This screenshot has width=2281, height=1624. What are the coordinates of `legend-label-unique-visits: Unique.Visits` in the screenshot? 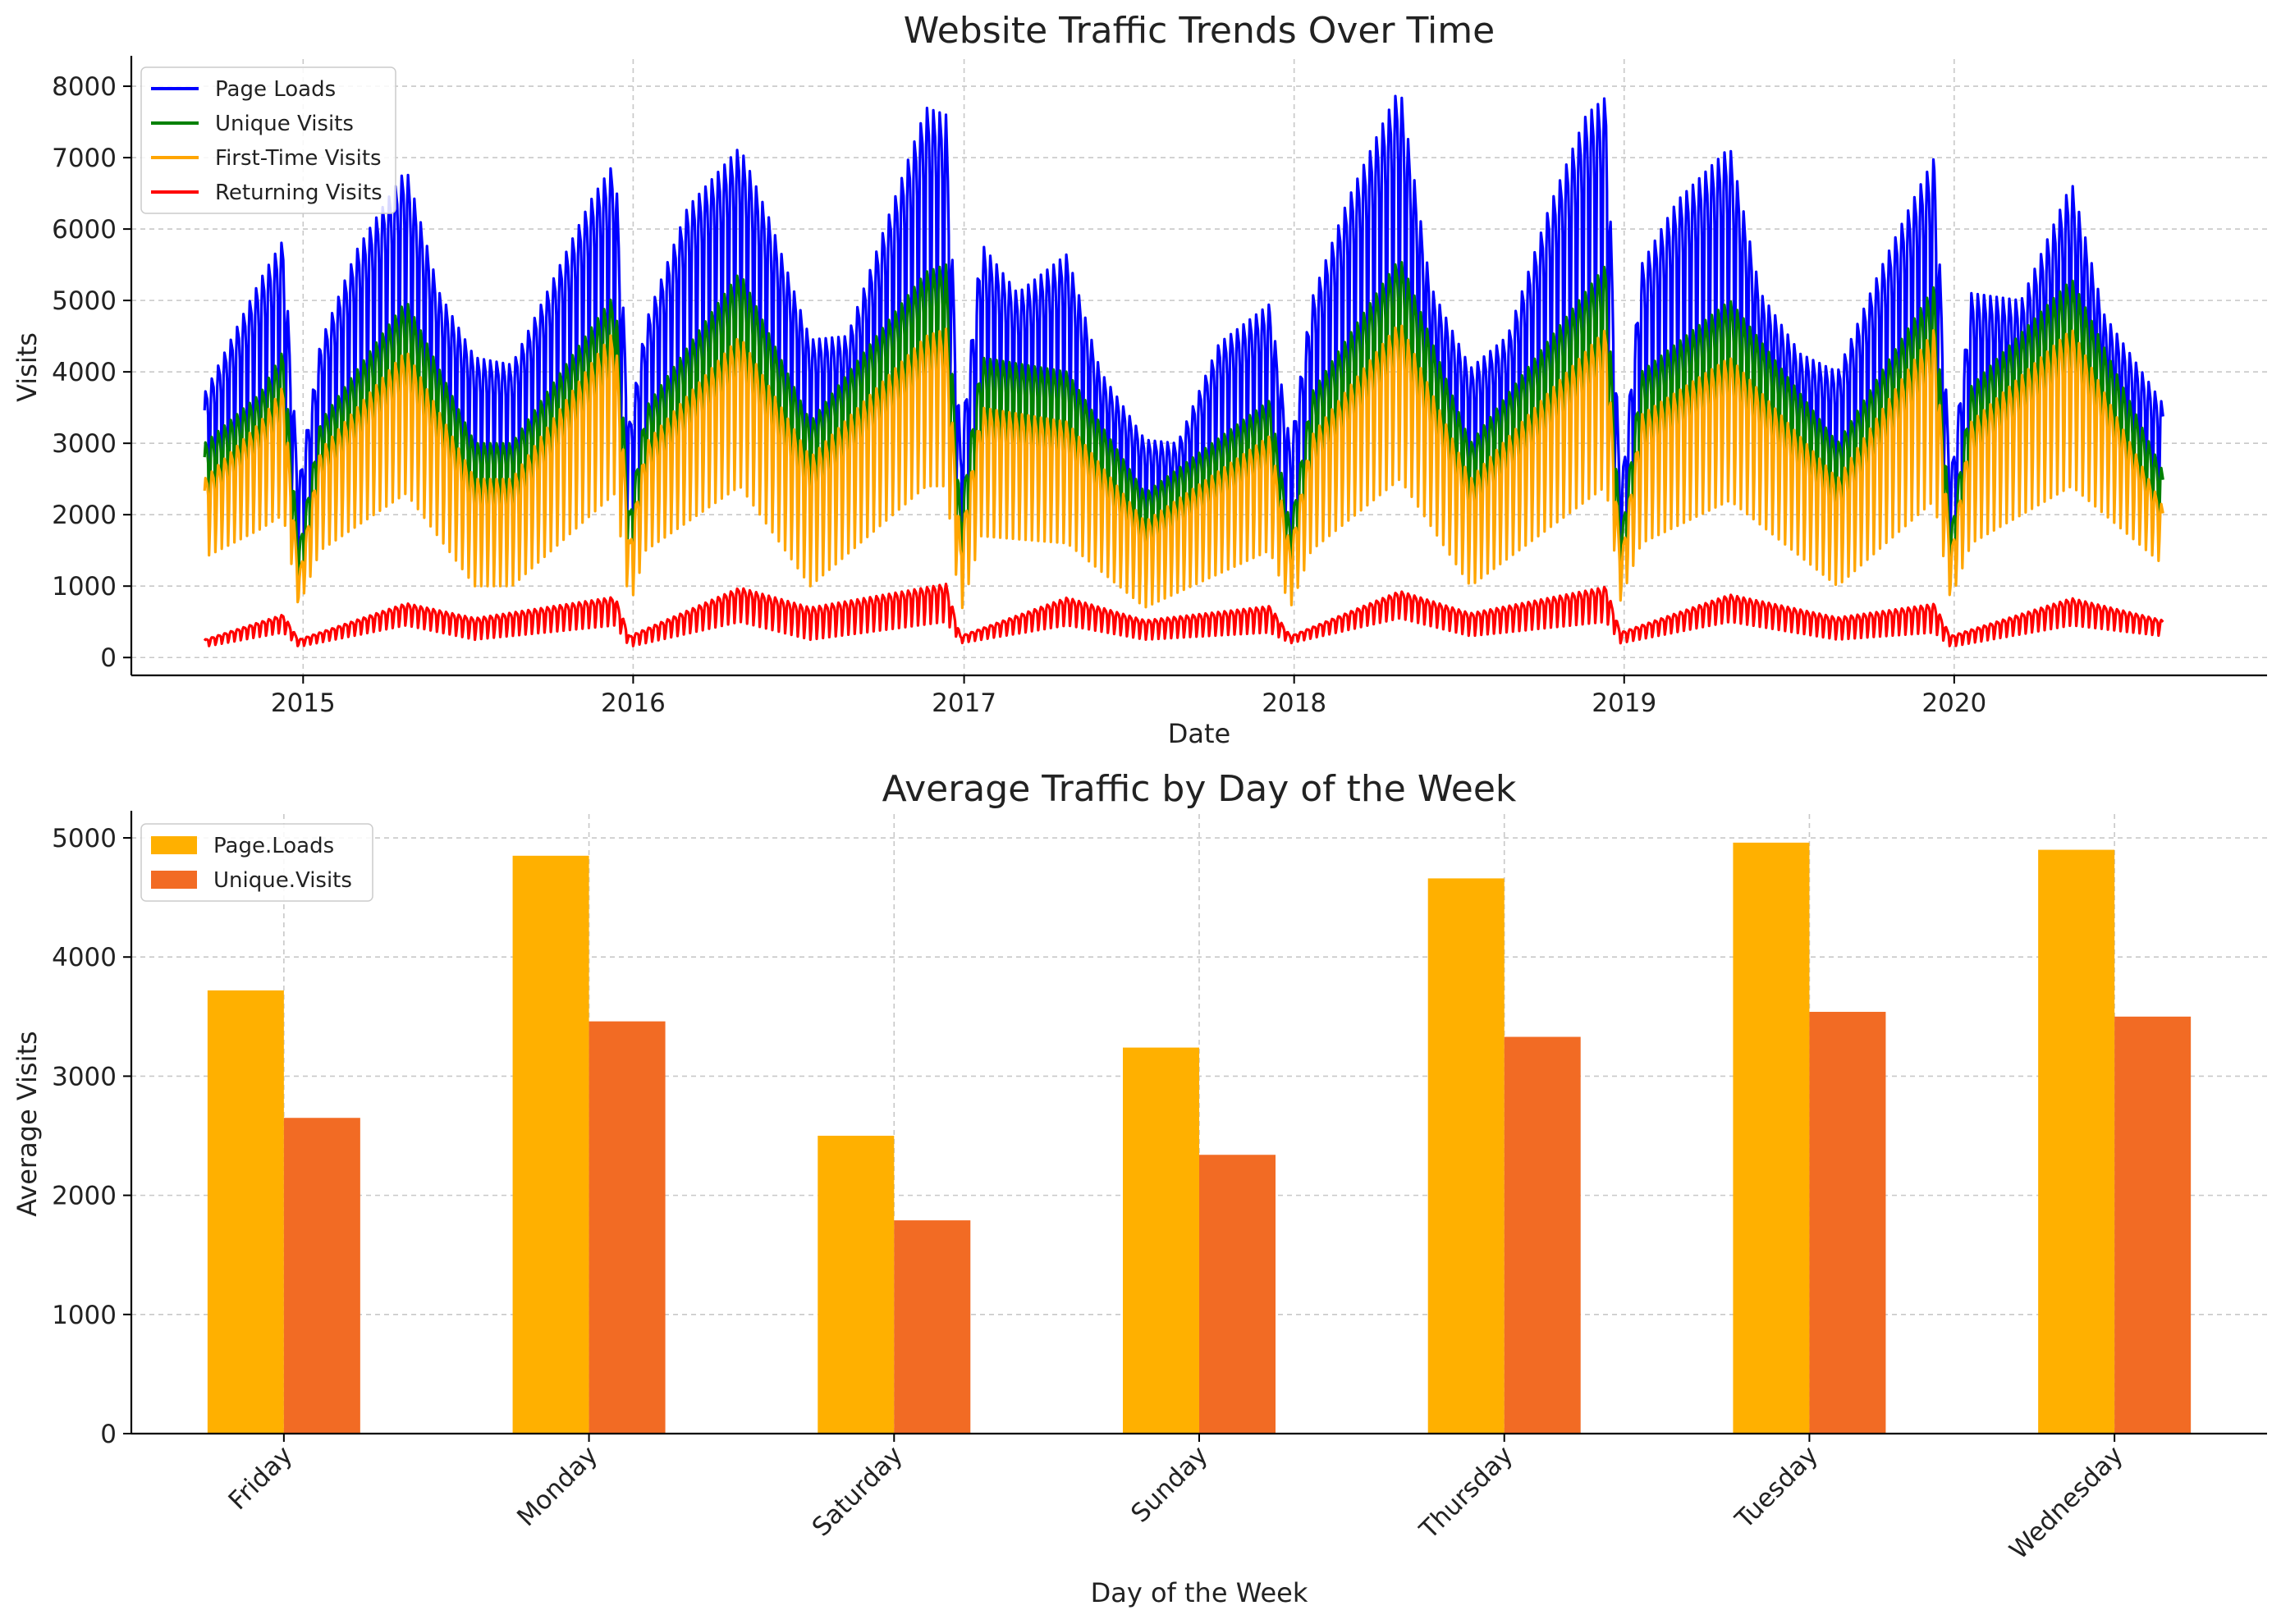 It's located at (282, 880).